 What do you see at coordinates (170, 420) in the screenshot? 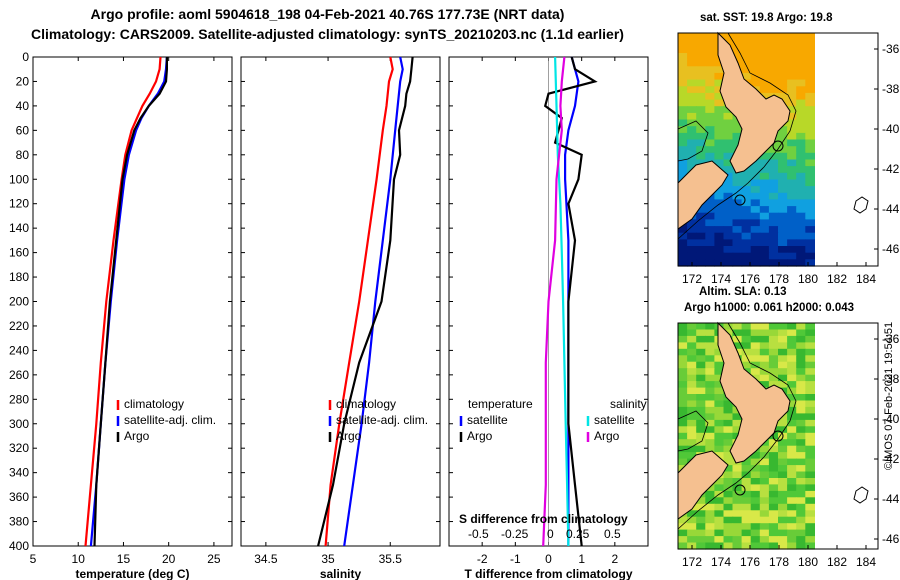
I see `legend-label: satellite-adj. clim.` at bounding box center [170, 420].